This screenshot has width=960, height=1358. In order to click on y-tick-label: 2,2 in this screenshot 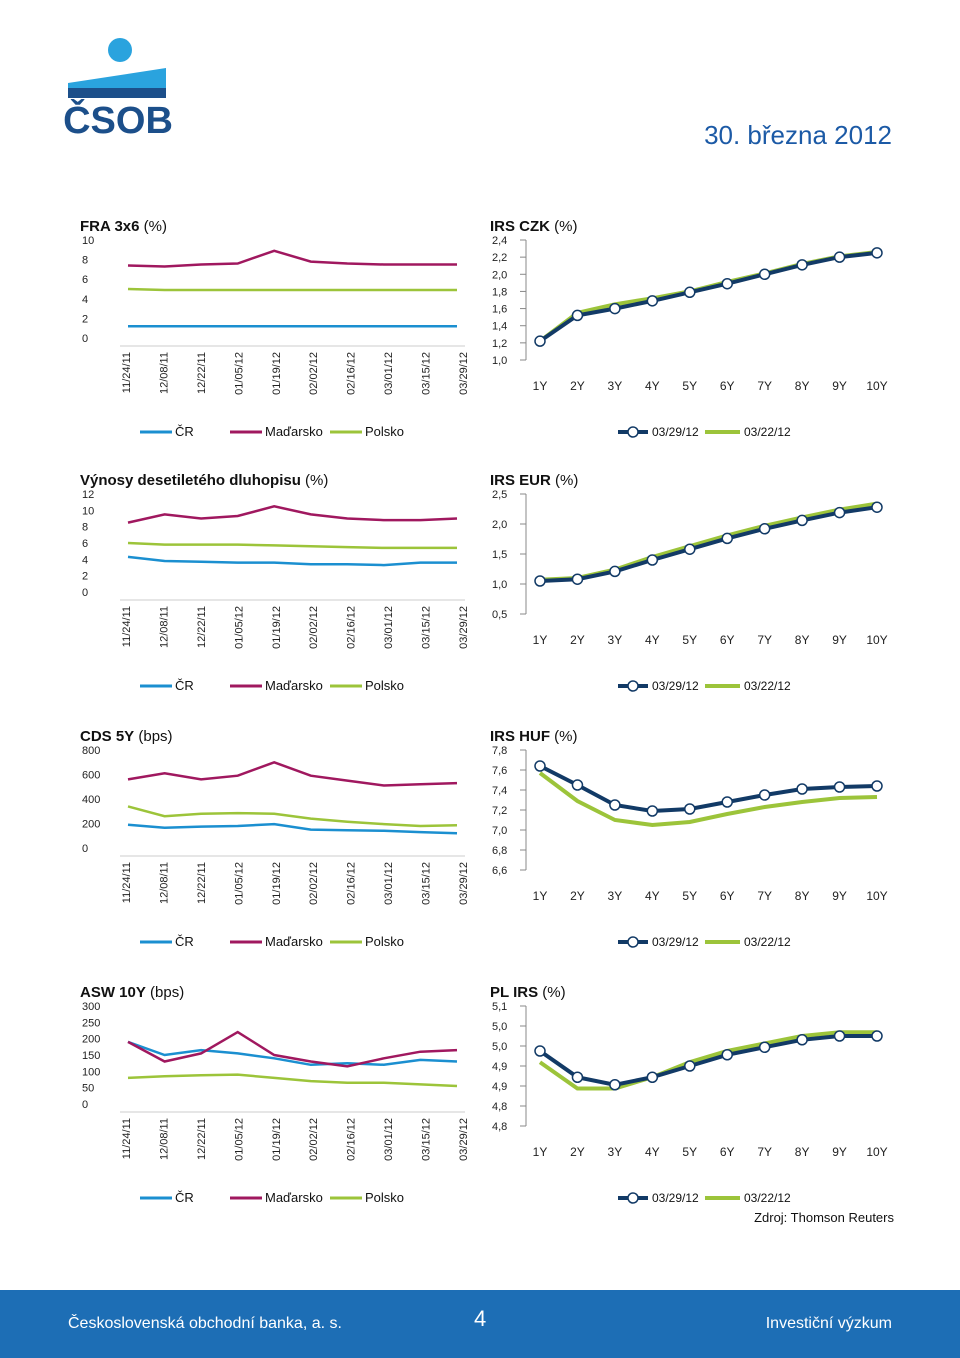, I will do `click(499, 258)`.